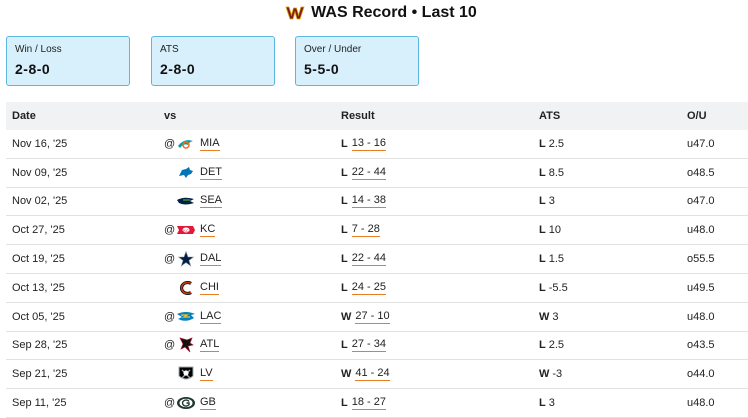  Describe the element at coordinates (38, 49) in the screenshot. I see `stat-label: Win / Loss` at that location.